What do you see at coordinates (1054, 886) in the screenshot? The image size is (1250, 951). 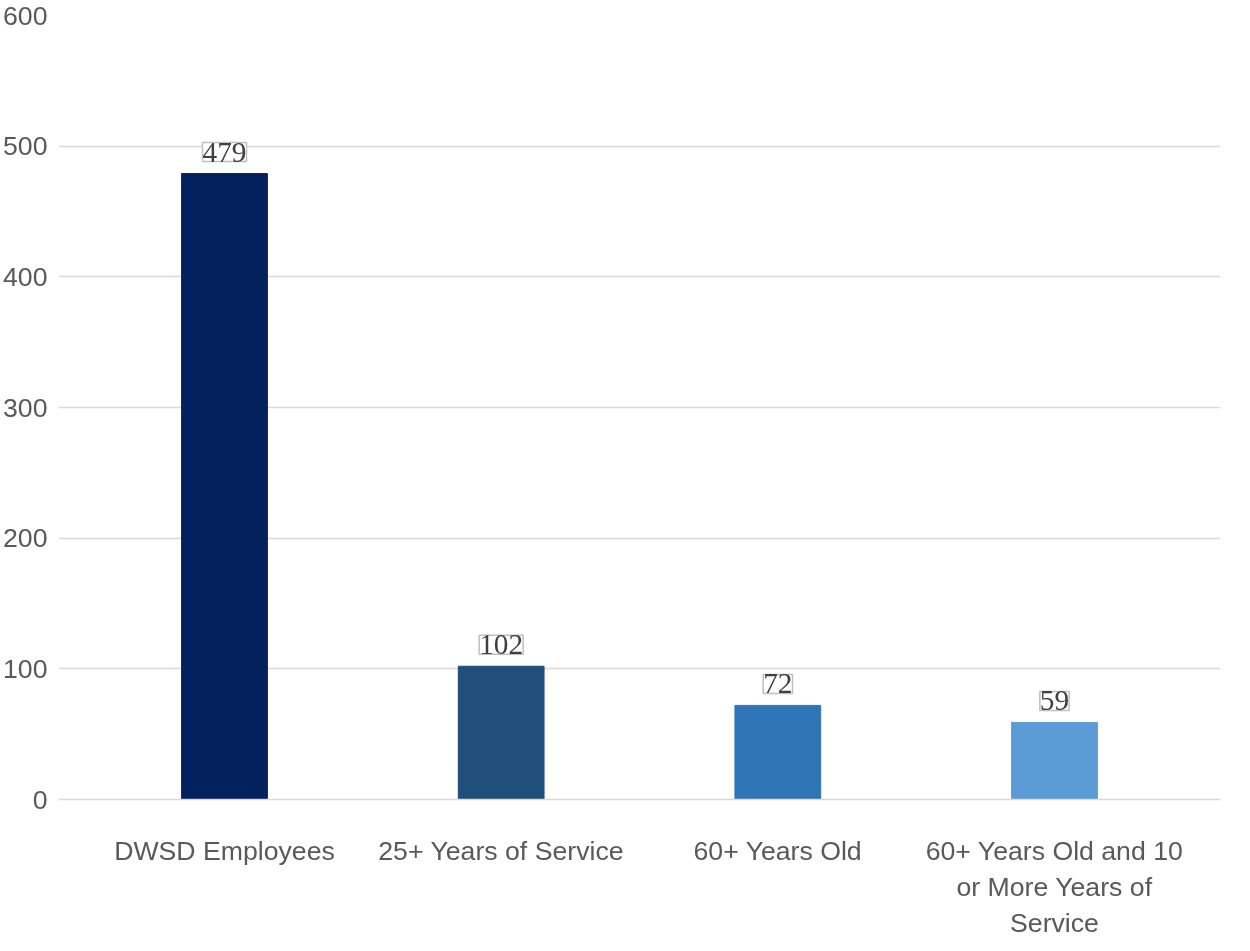 I see `x-tick-label: 60+ Years Old and 10 or More Years of Service` at bounding box center [1054, 886].